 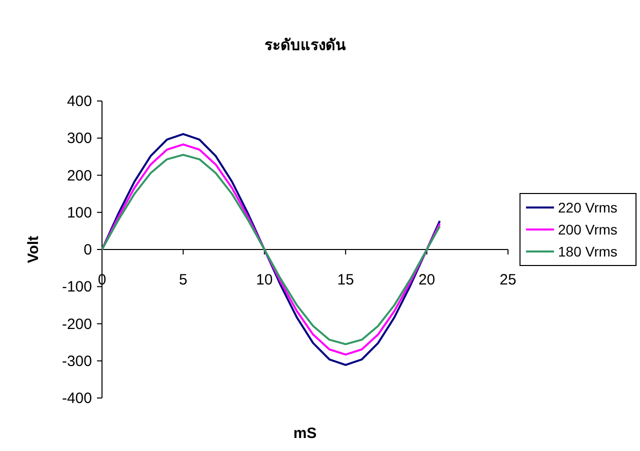 What do you see at coordinates (305, 433) in the screenshot?
I see `x-axis-title: mS` at bounding box center [305, 433].